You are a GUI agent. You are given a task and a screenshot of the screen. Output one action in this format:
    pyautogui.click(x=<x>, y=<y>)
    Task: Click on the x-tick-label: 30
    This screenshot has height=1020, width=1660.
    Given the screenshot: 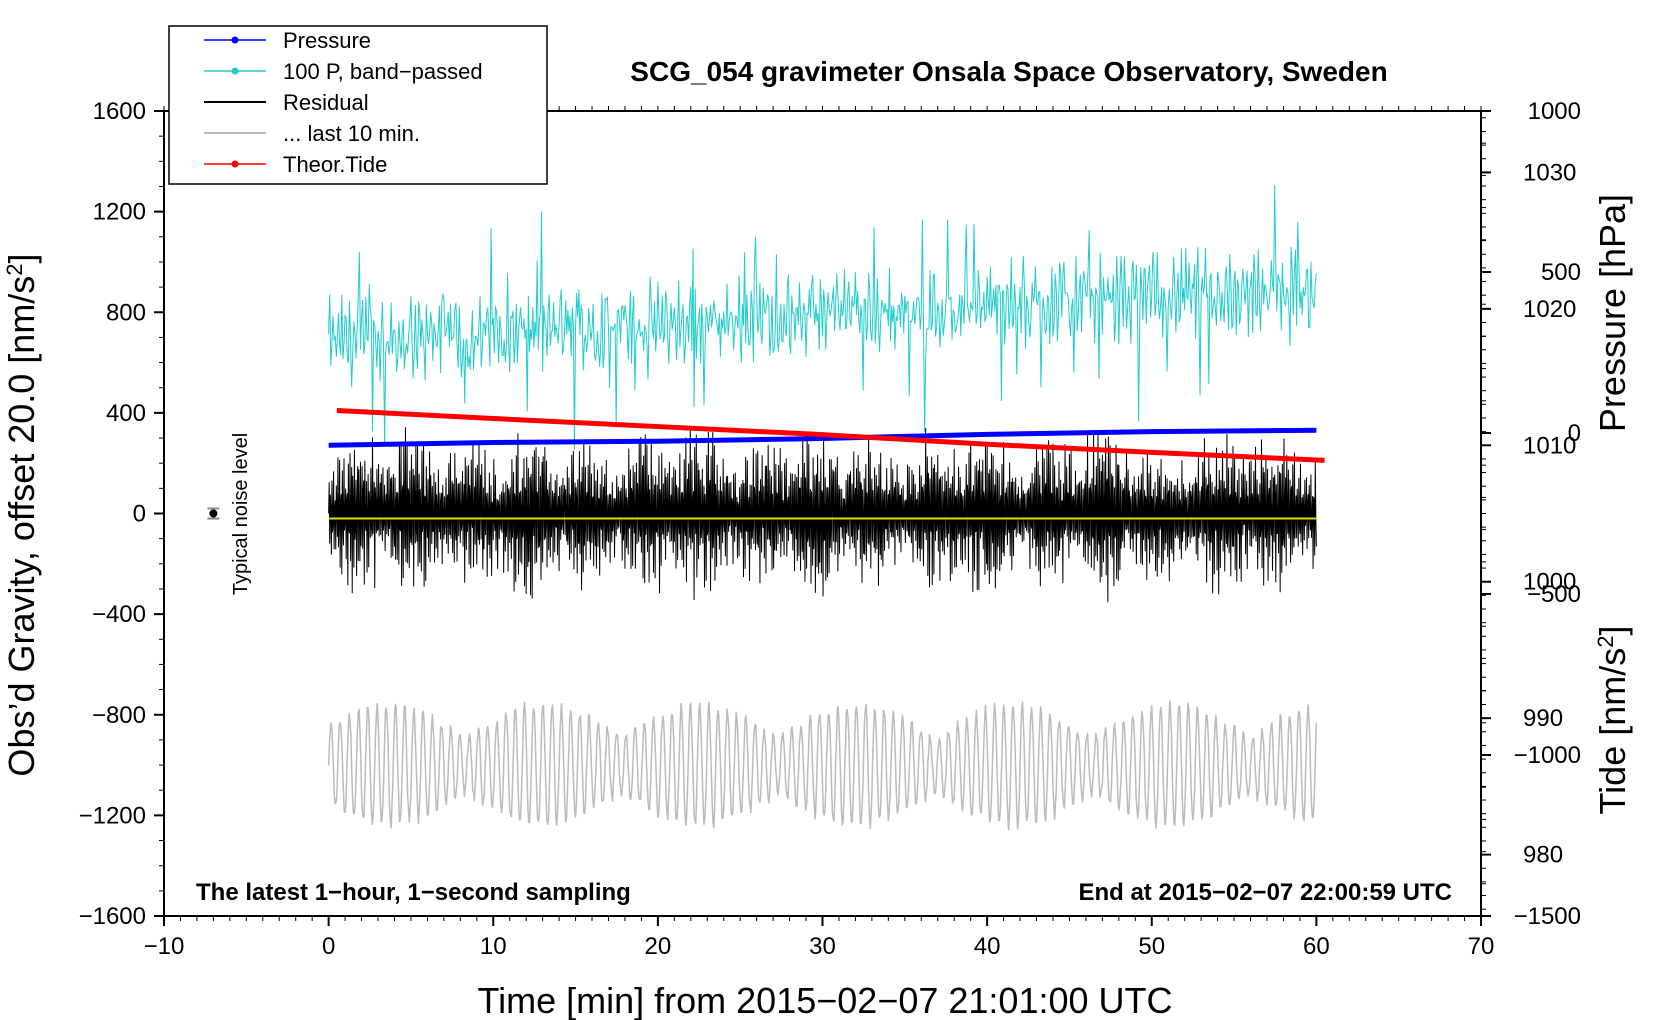 What is the action you would take?
    pyautogui.click(x=822, y=946)
    